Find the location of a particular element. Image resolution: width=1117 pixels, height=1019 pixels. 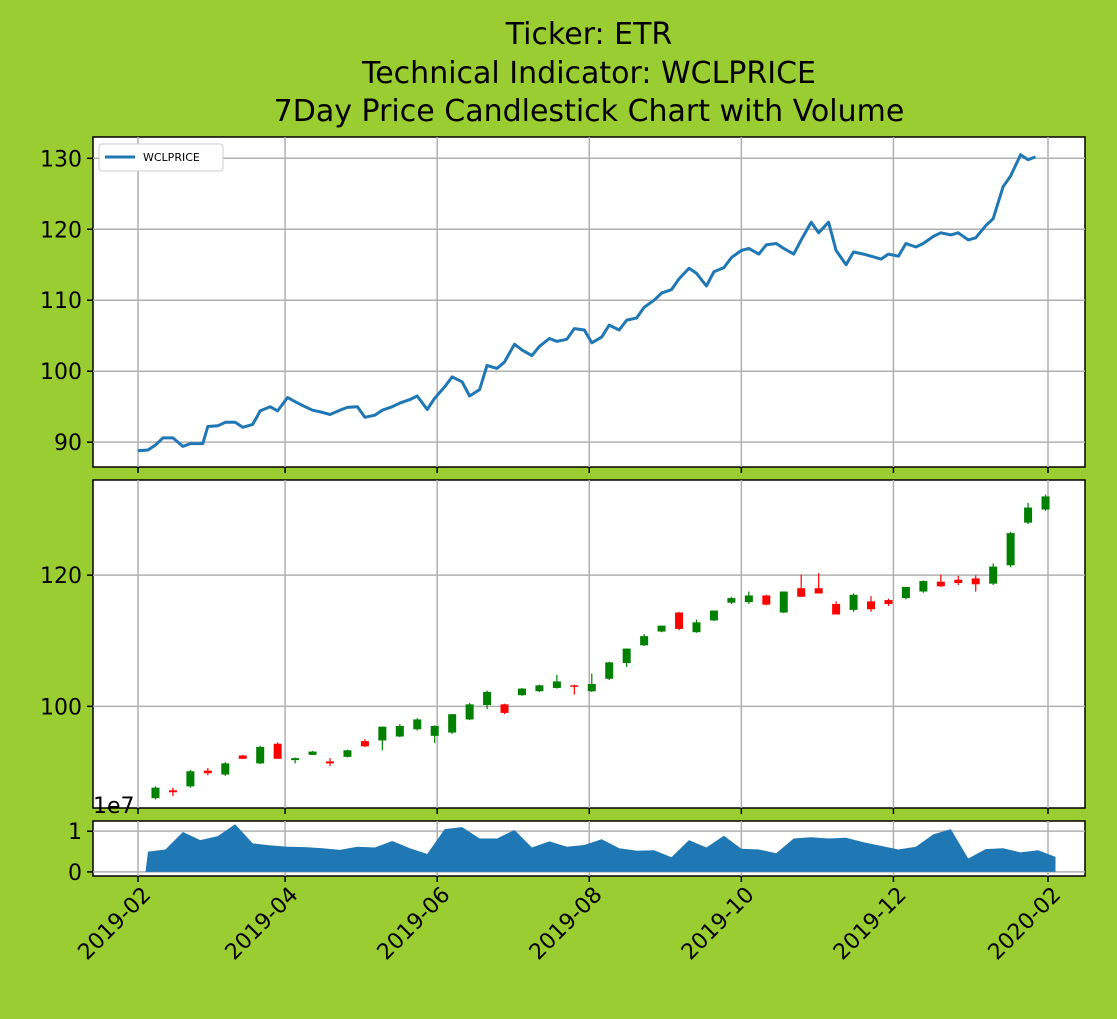

title-line-2: Technical Indicator: WCLPRICE is located at coordinates (588, 73).